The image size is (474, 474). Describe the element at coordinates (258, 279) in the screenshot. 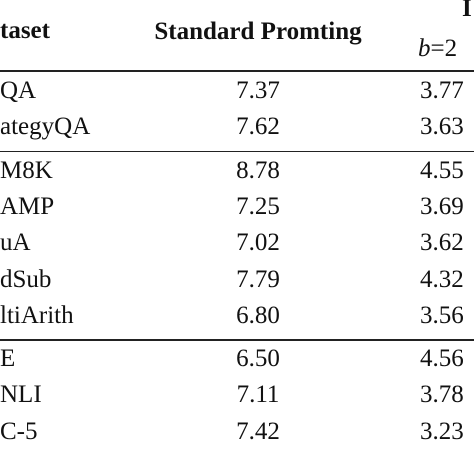

I see `standard-cell: 7.79` at that location.